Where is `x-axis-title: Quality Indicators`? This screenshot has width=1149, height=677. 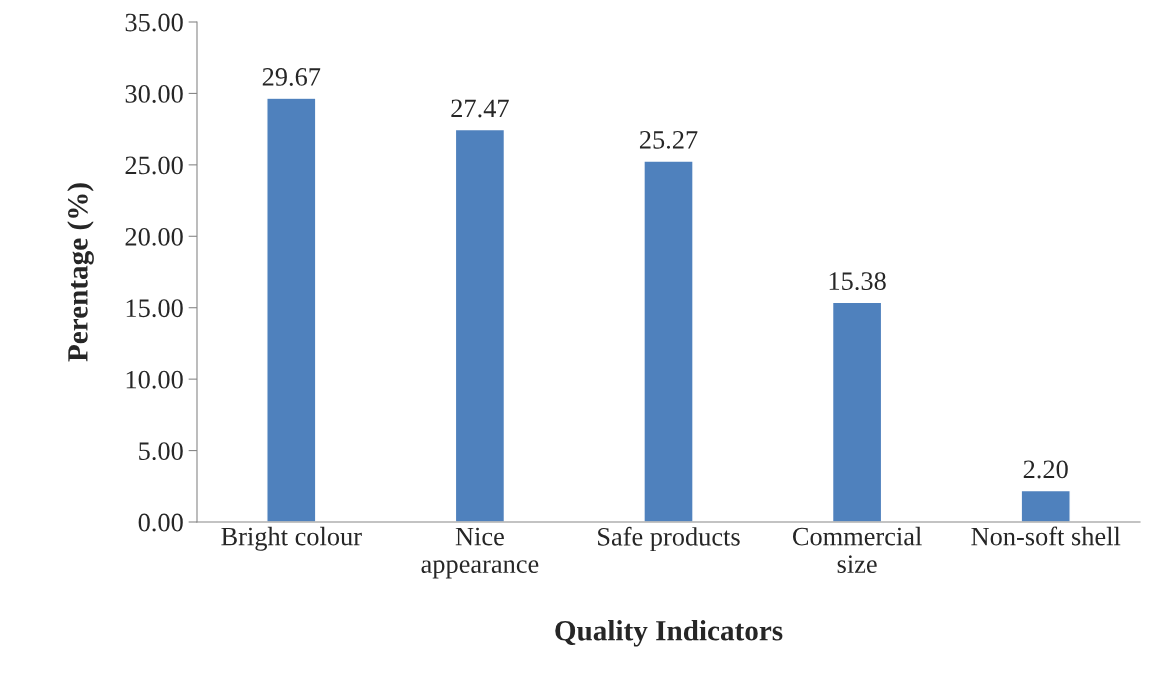
x-axis-title: Quality Indicators is located at coordinates (669, 633).